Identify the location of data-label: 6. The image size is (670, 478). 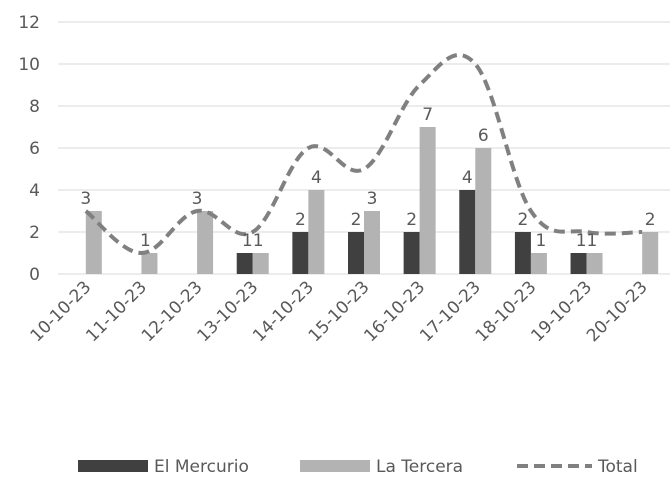
(483, 136).